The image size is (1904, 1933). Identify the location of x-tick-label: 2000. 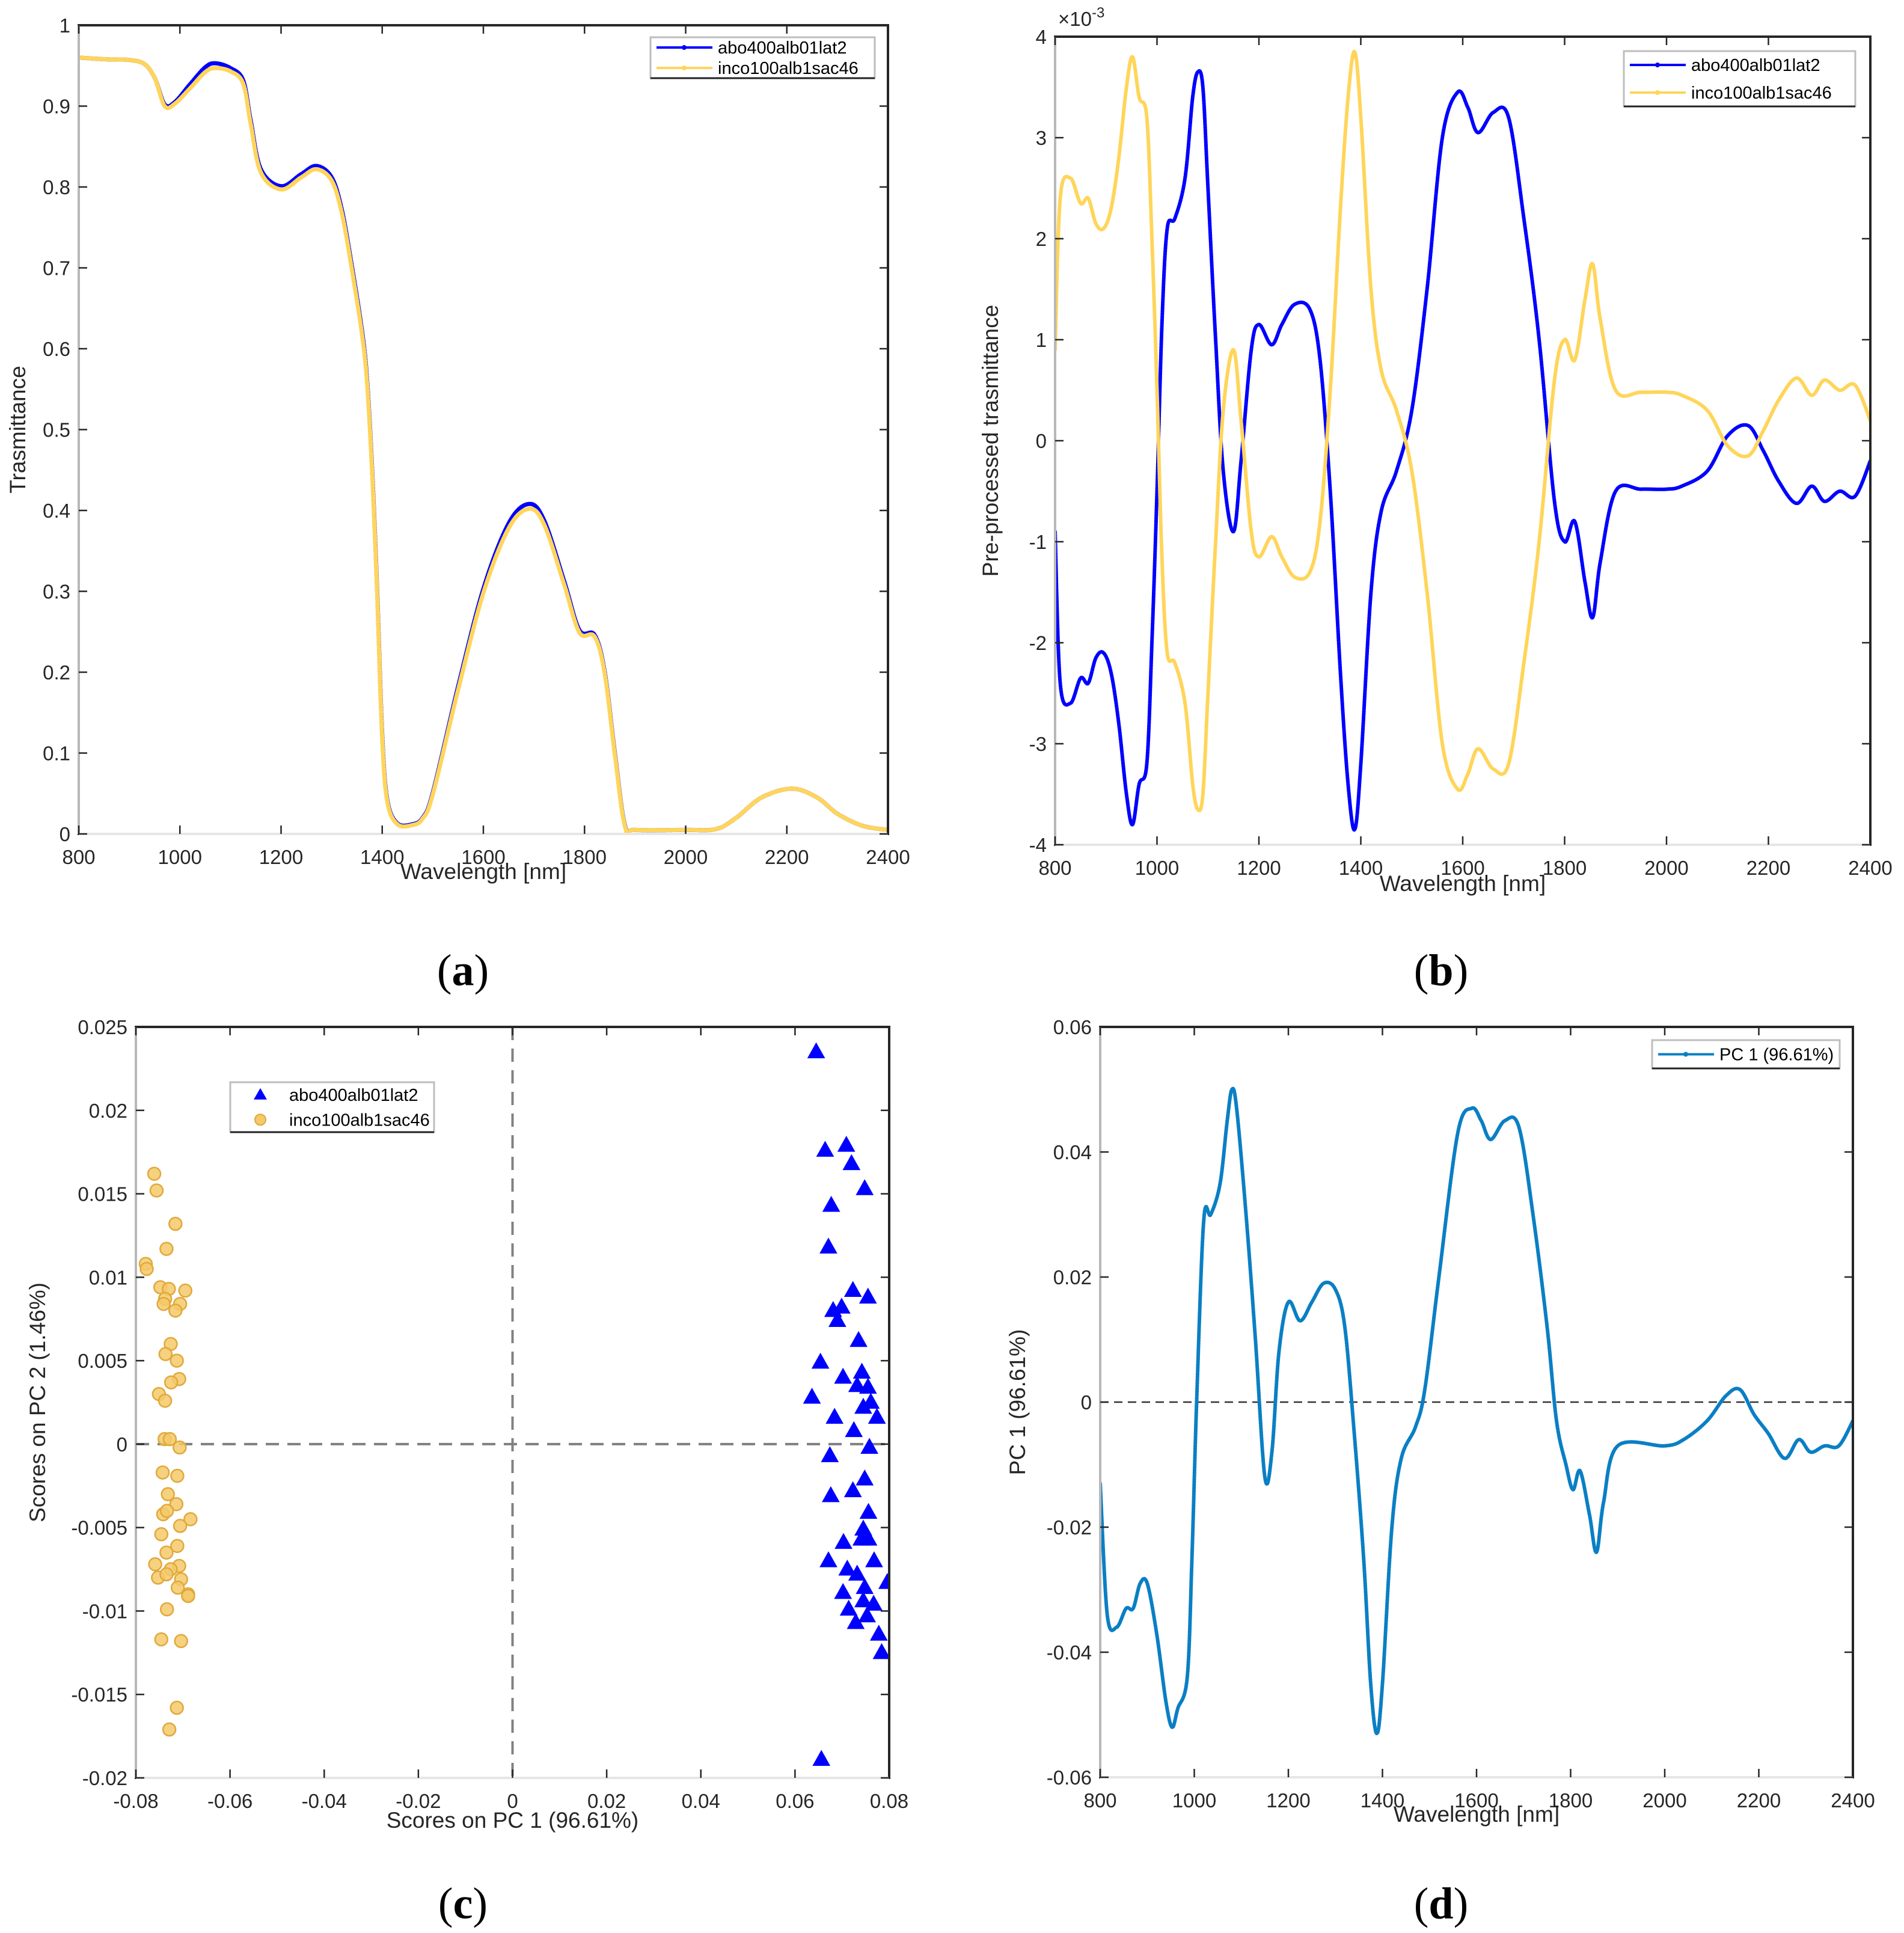
(686, 857).